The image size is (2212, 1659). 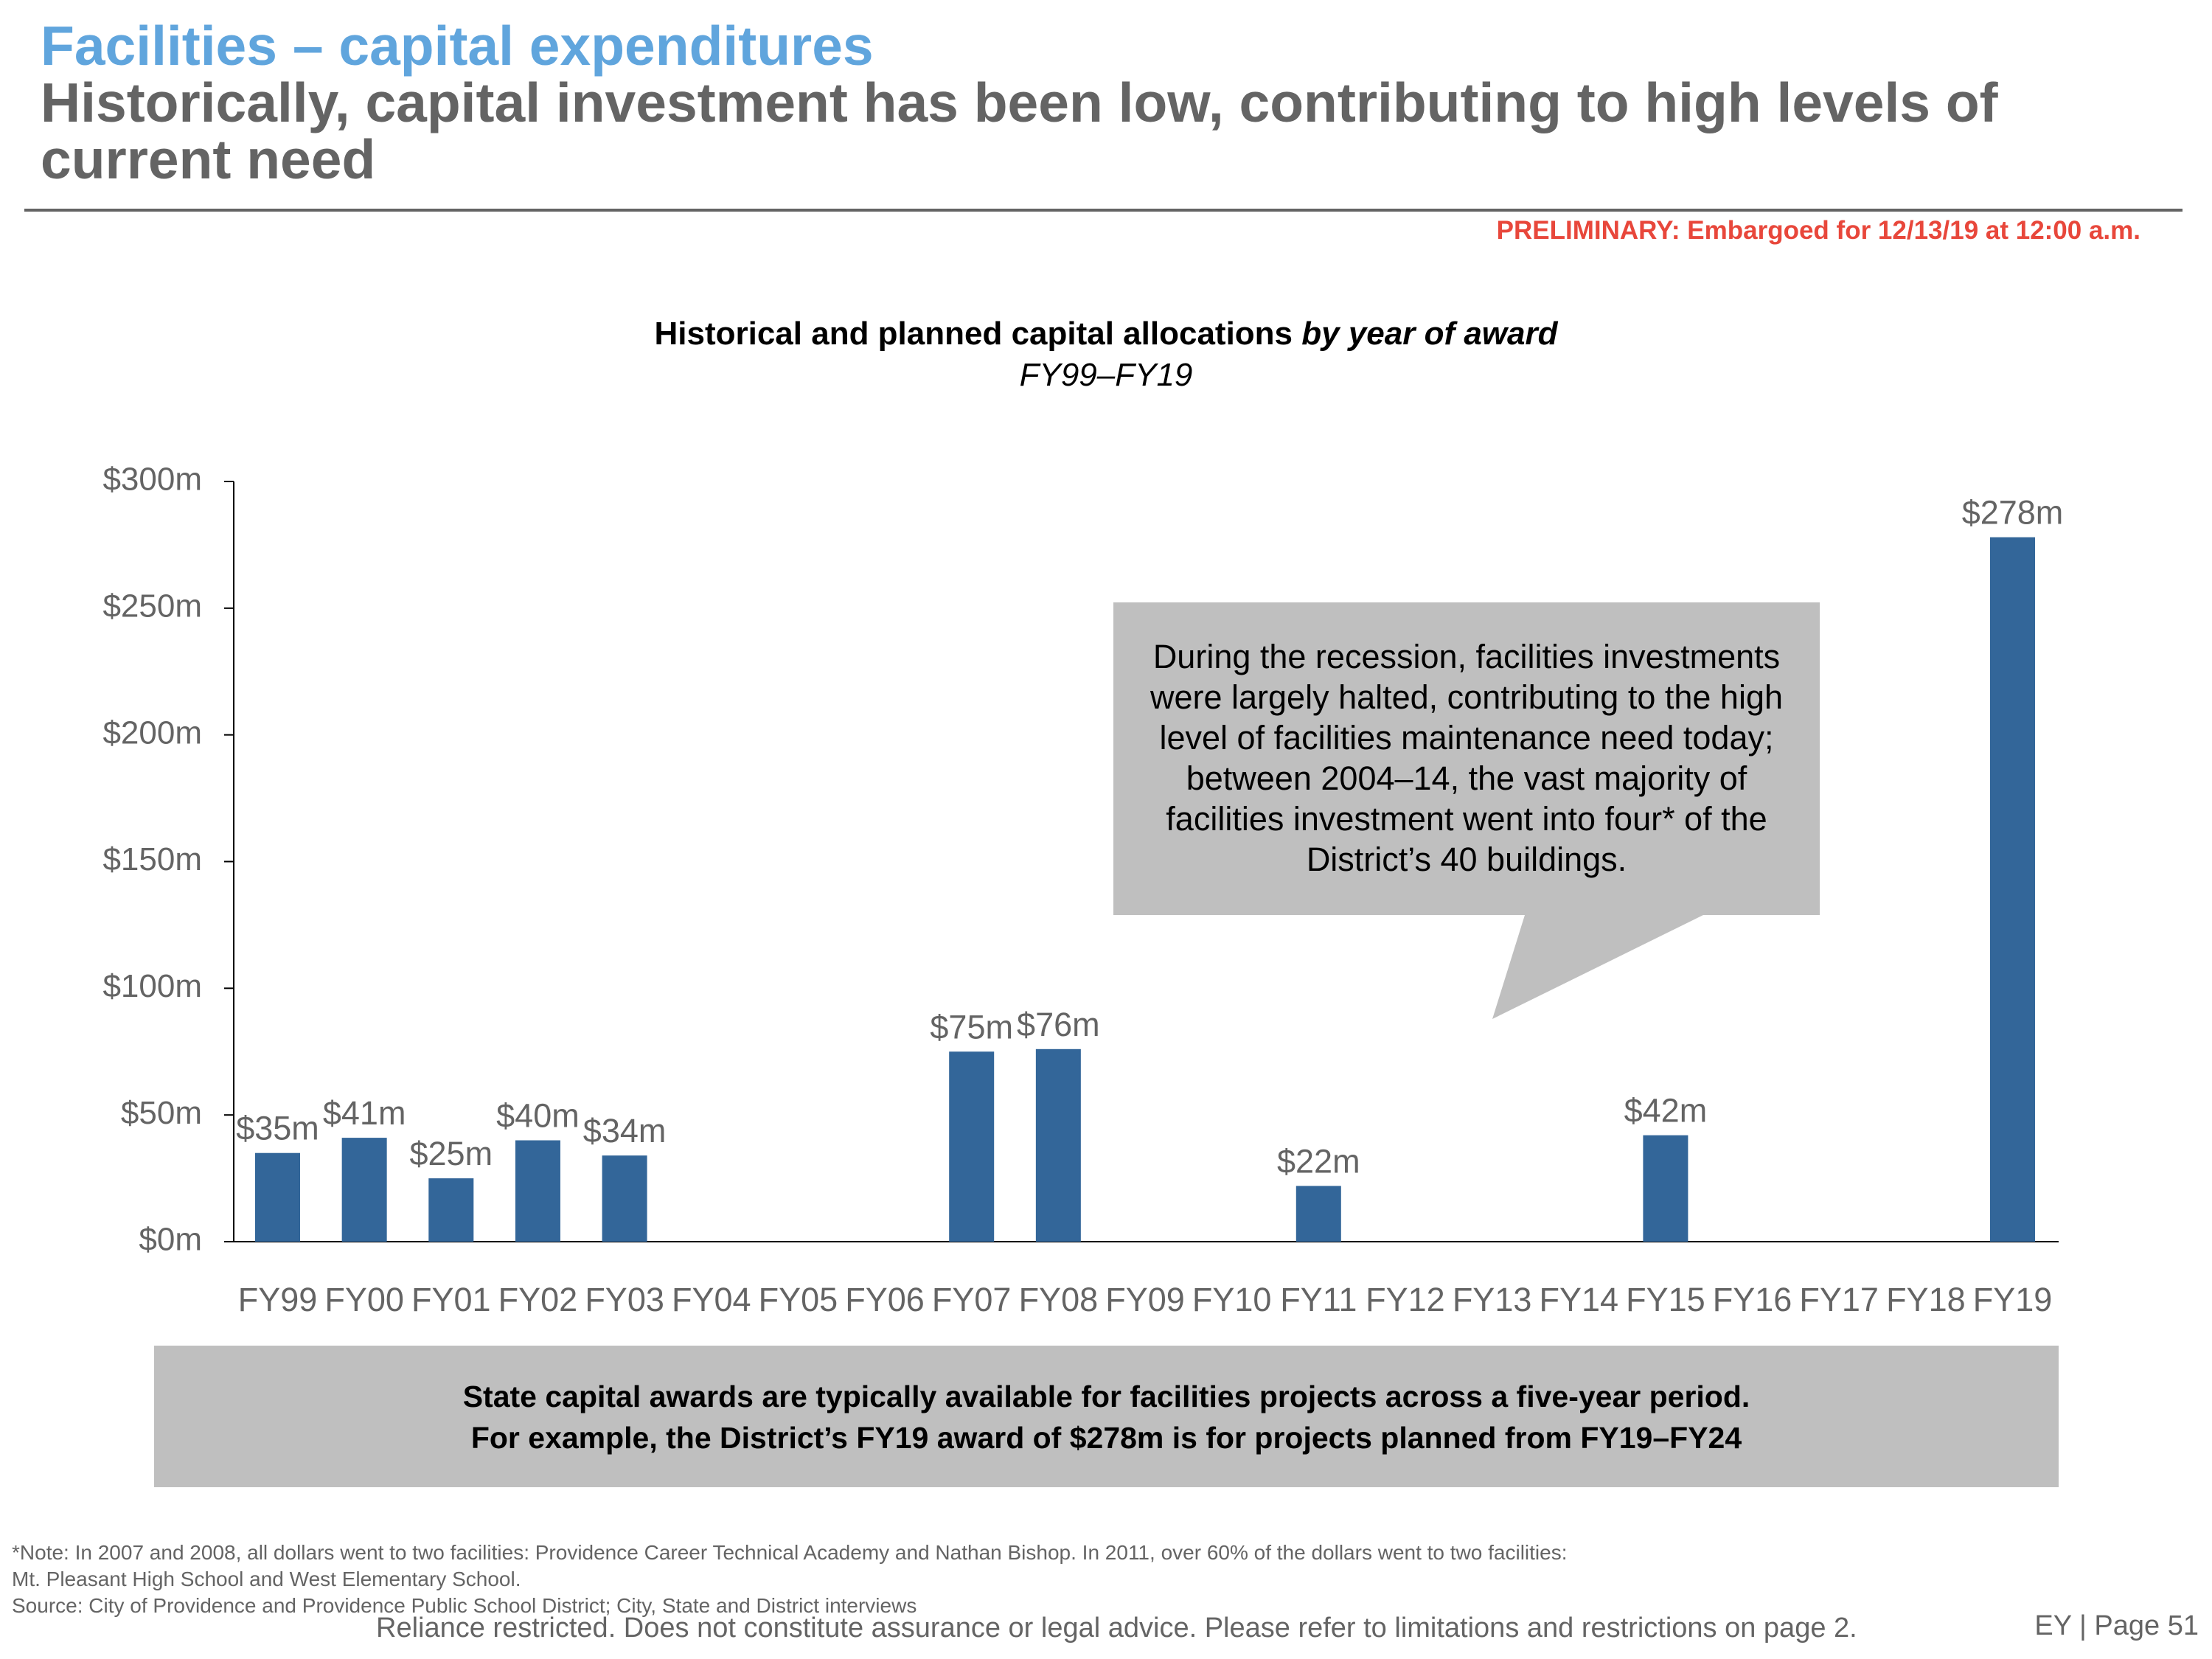 What do you see at coordinates (152, 732) in the screenshot?
I see `y-tick-label: $200m` at bounding box center [152, 732].